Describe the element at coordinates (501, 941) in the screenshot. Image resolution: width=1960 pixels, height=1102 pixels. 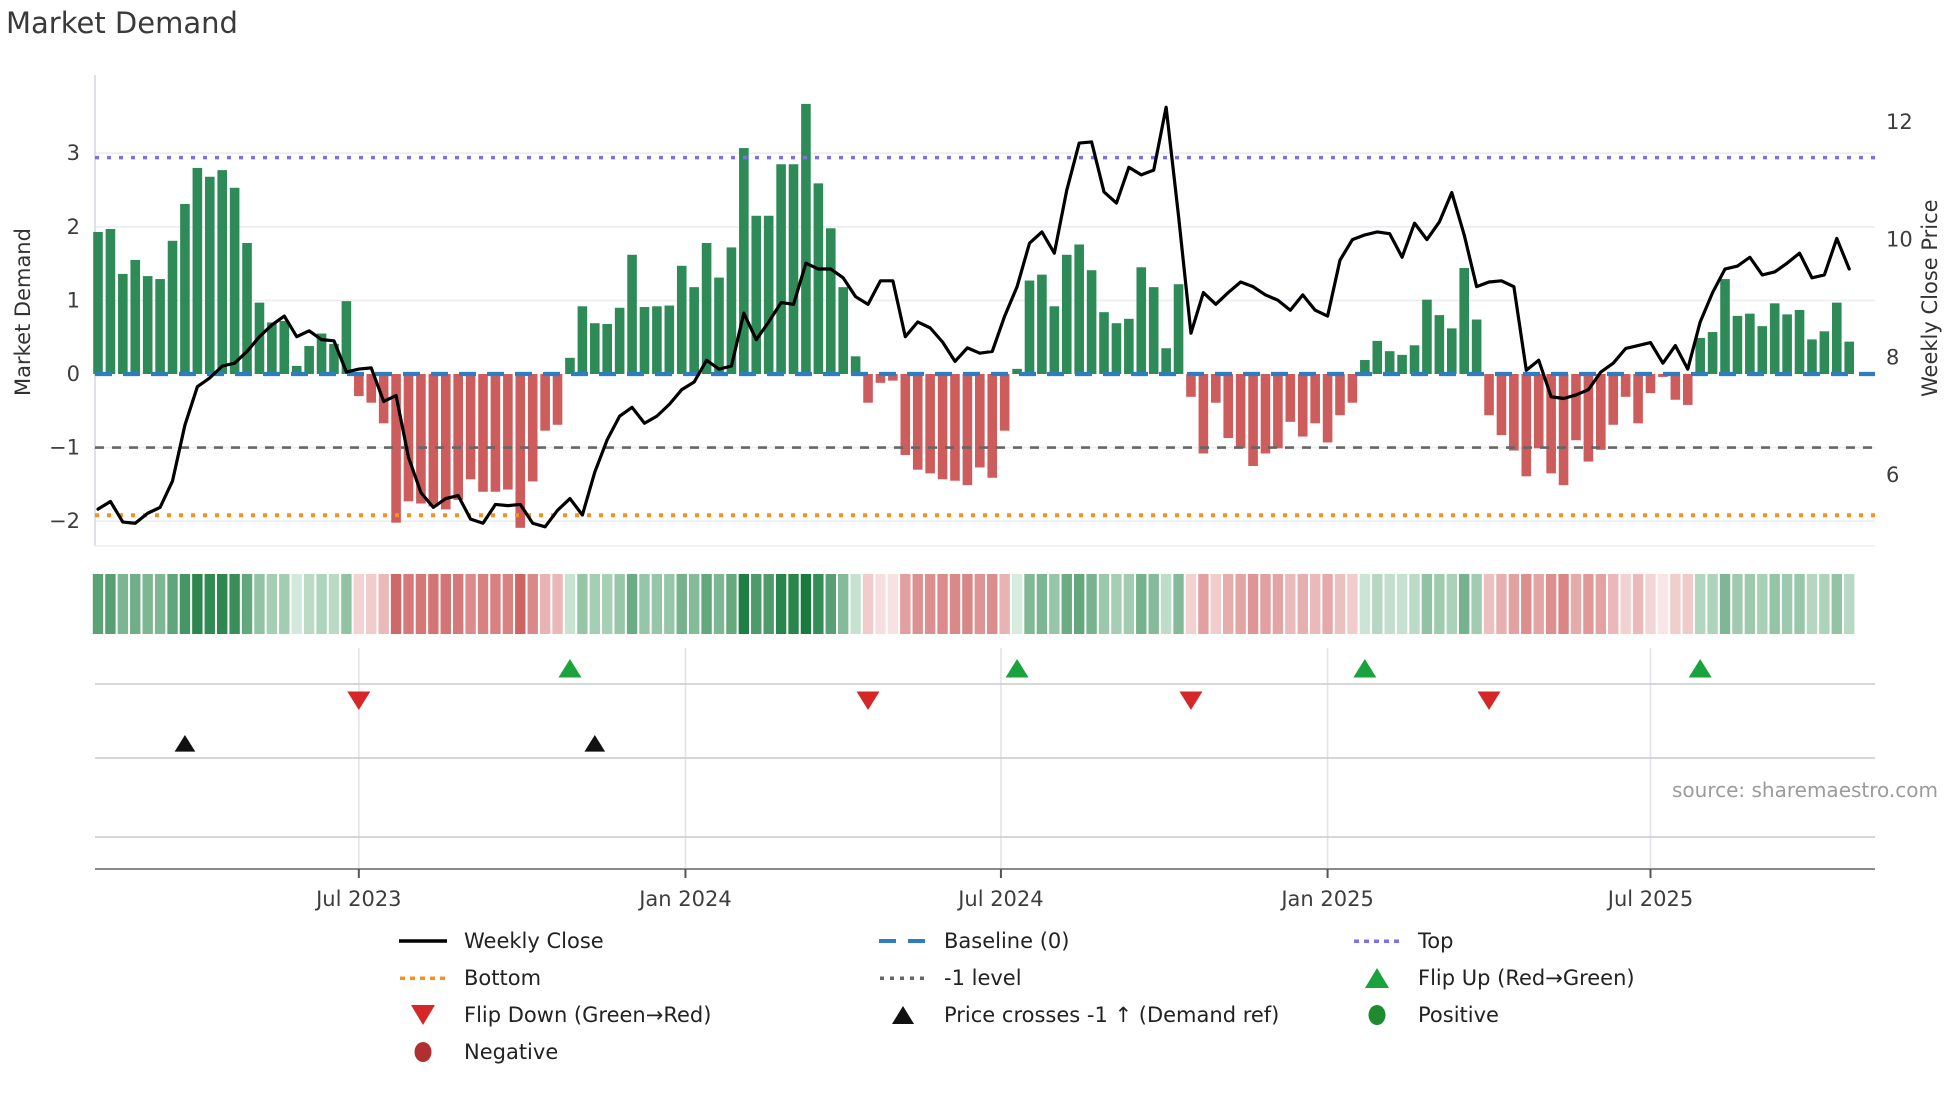
I see `legend-item-weekly-close: Weekly Close` at that location.